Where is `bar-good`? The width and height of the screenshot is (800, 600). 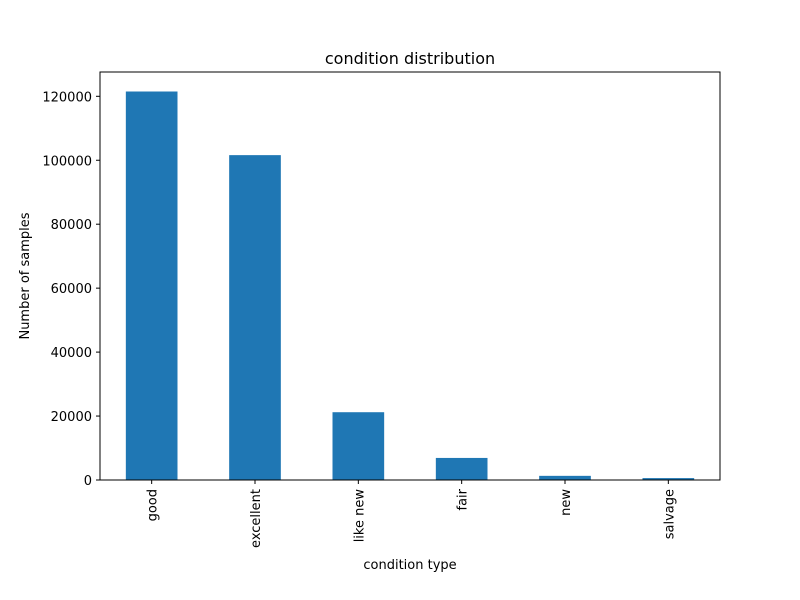 bar-good is located at coordinates (151, 285).